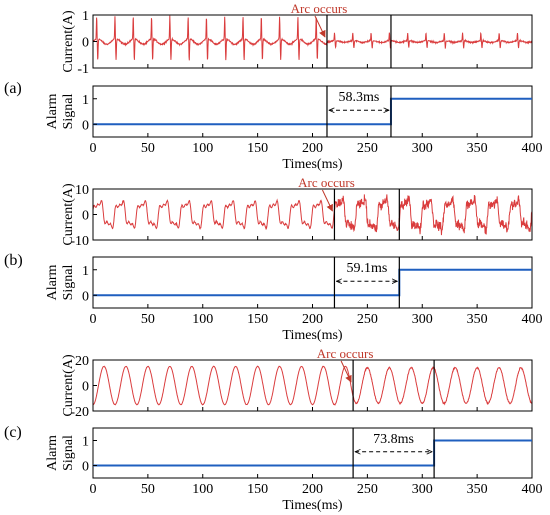 Image resolution: width=550 pixels, height=515 pixels. Describe the element at coordinates (13, 88) in the screenshot. I see `panel-label: (a)` at that location.